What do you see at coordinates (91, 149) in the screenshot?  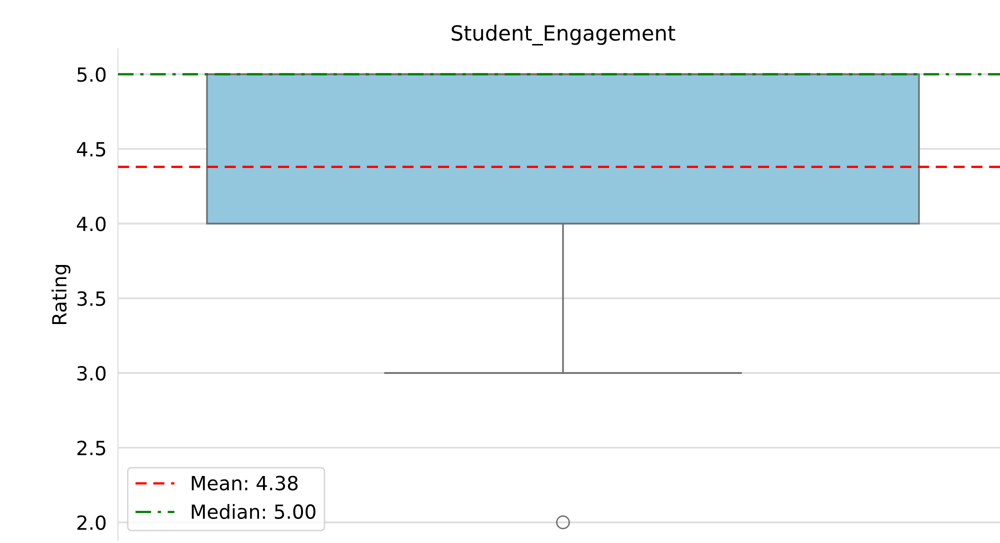 I see `y-tick-label: 4.5` at bounding box center [91, 149].